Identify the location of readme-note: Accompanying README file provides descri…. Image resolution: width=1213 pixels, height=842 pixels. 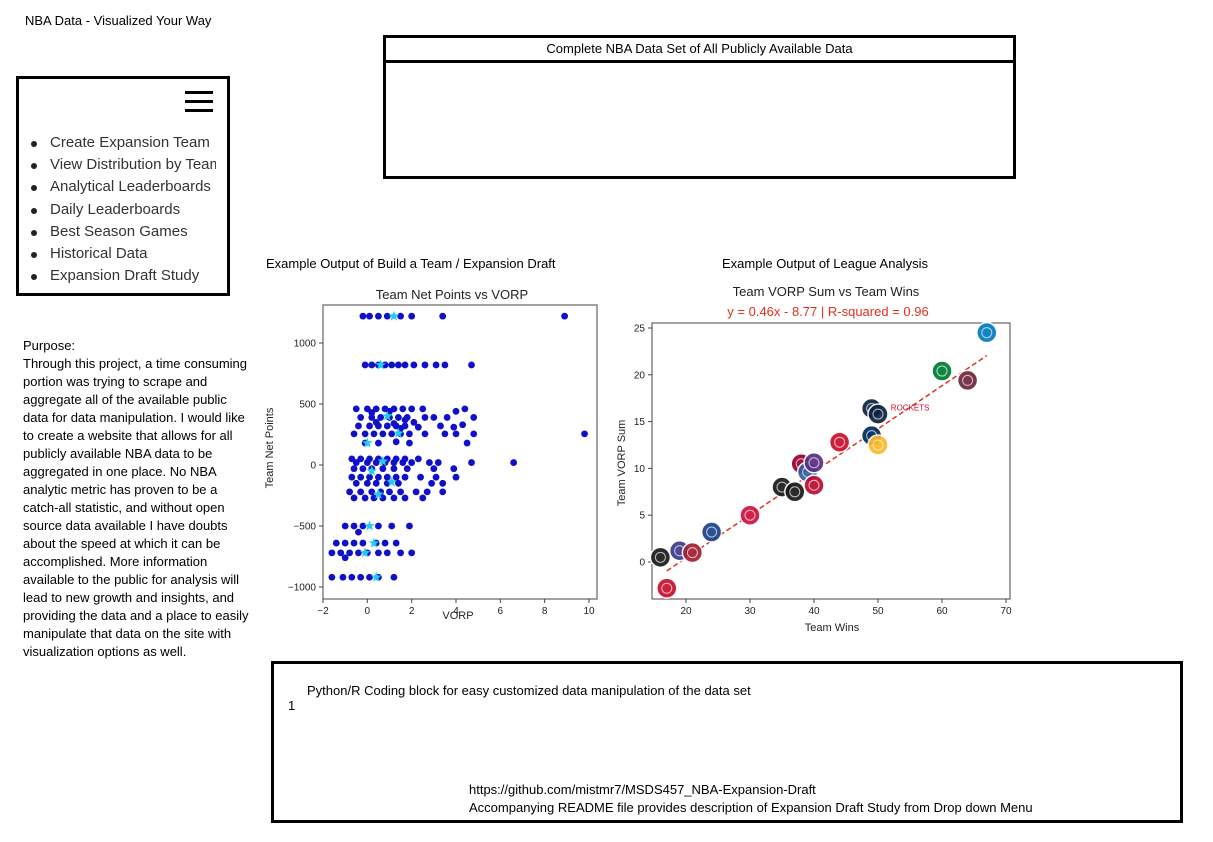
(751, 807).